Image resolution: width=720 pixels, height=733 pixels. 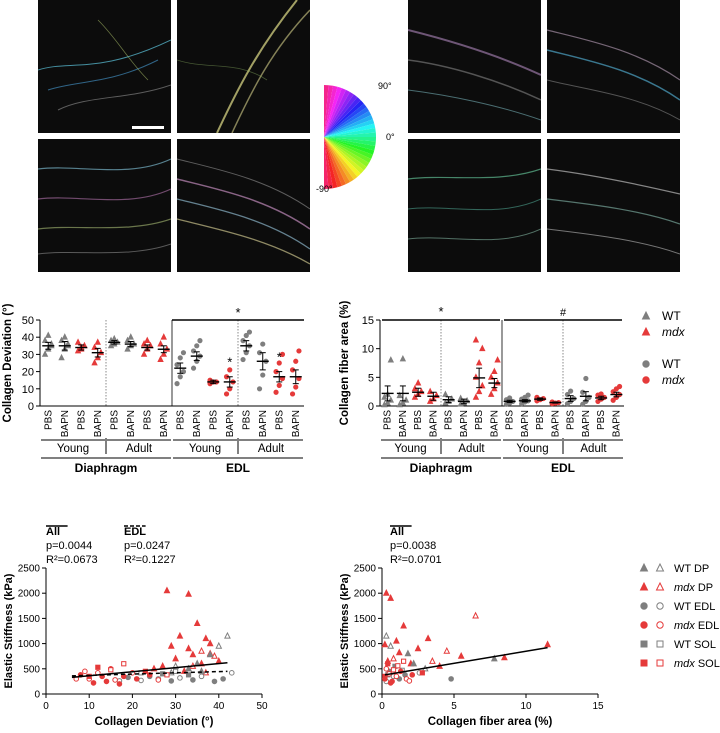 What do you see at coordinates (147, 546) in the screenshot?
I see `stat-p: p=0.0247` at bounding box center [147, 546].